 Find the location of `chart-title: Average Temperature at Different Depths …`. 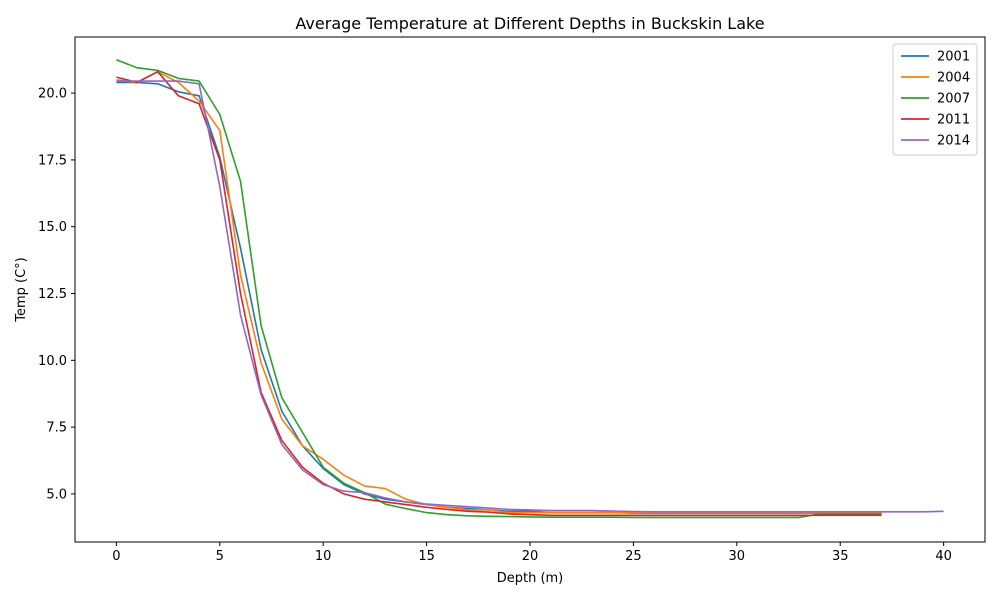

chart-title: Average Temperature at Different Depths … is located at coordinates (529, 23).